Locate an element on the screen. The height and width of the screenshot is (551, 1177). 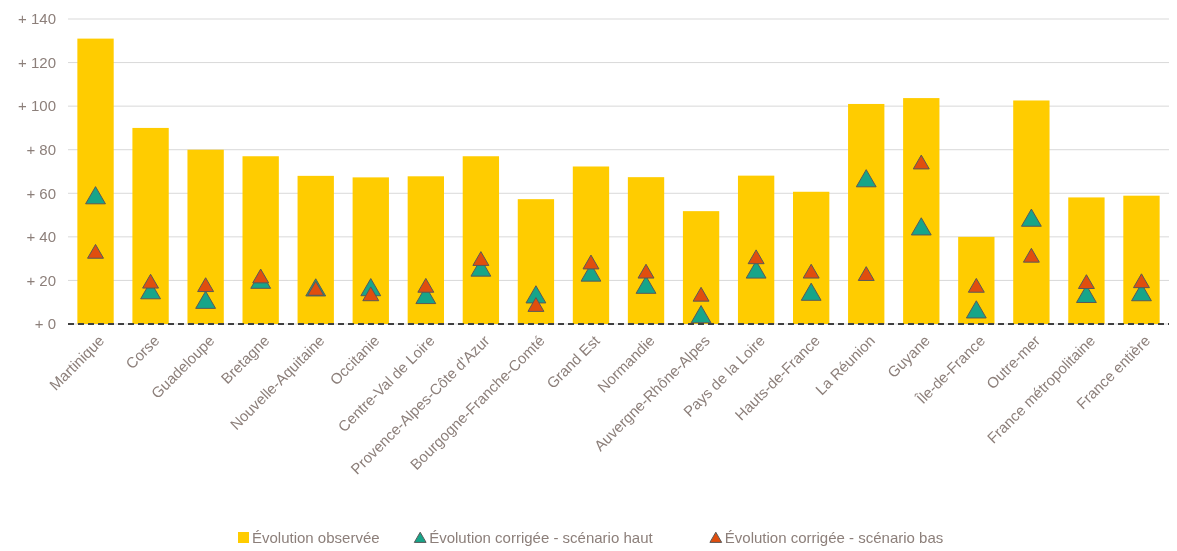
legend-label: Évolution corrigée - scénario haut is located at coordinates (541, 538).